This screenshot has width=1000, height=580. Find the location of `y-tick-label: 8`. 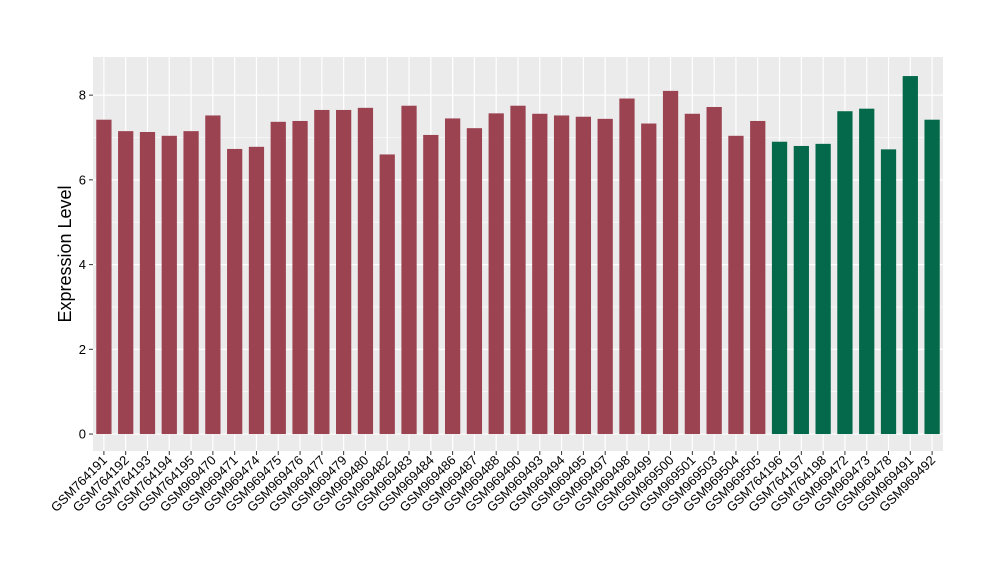

y-tick-label: 8 is located at coordinates (82, 95).